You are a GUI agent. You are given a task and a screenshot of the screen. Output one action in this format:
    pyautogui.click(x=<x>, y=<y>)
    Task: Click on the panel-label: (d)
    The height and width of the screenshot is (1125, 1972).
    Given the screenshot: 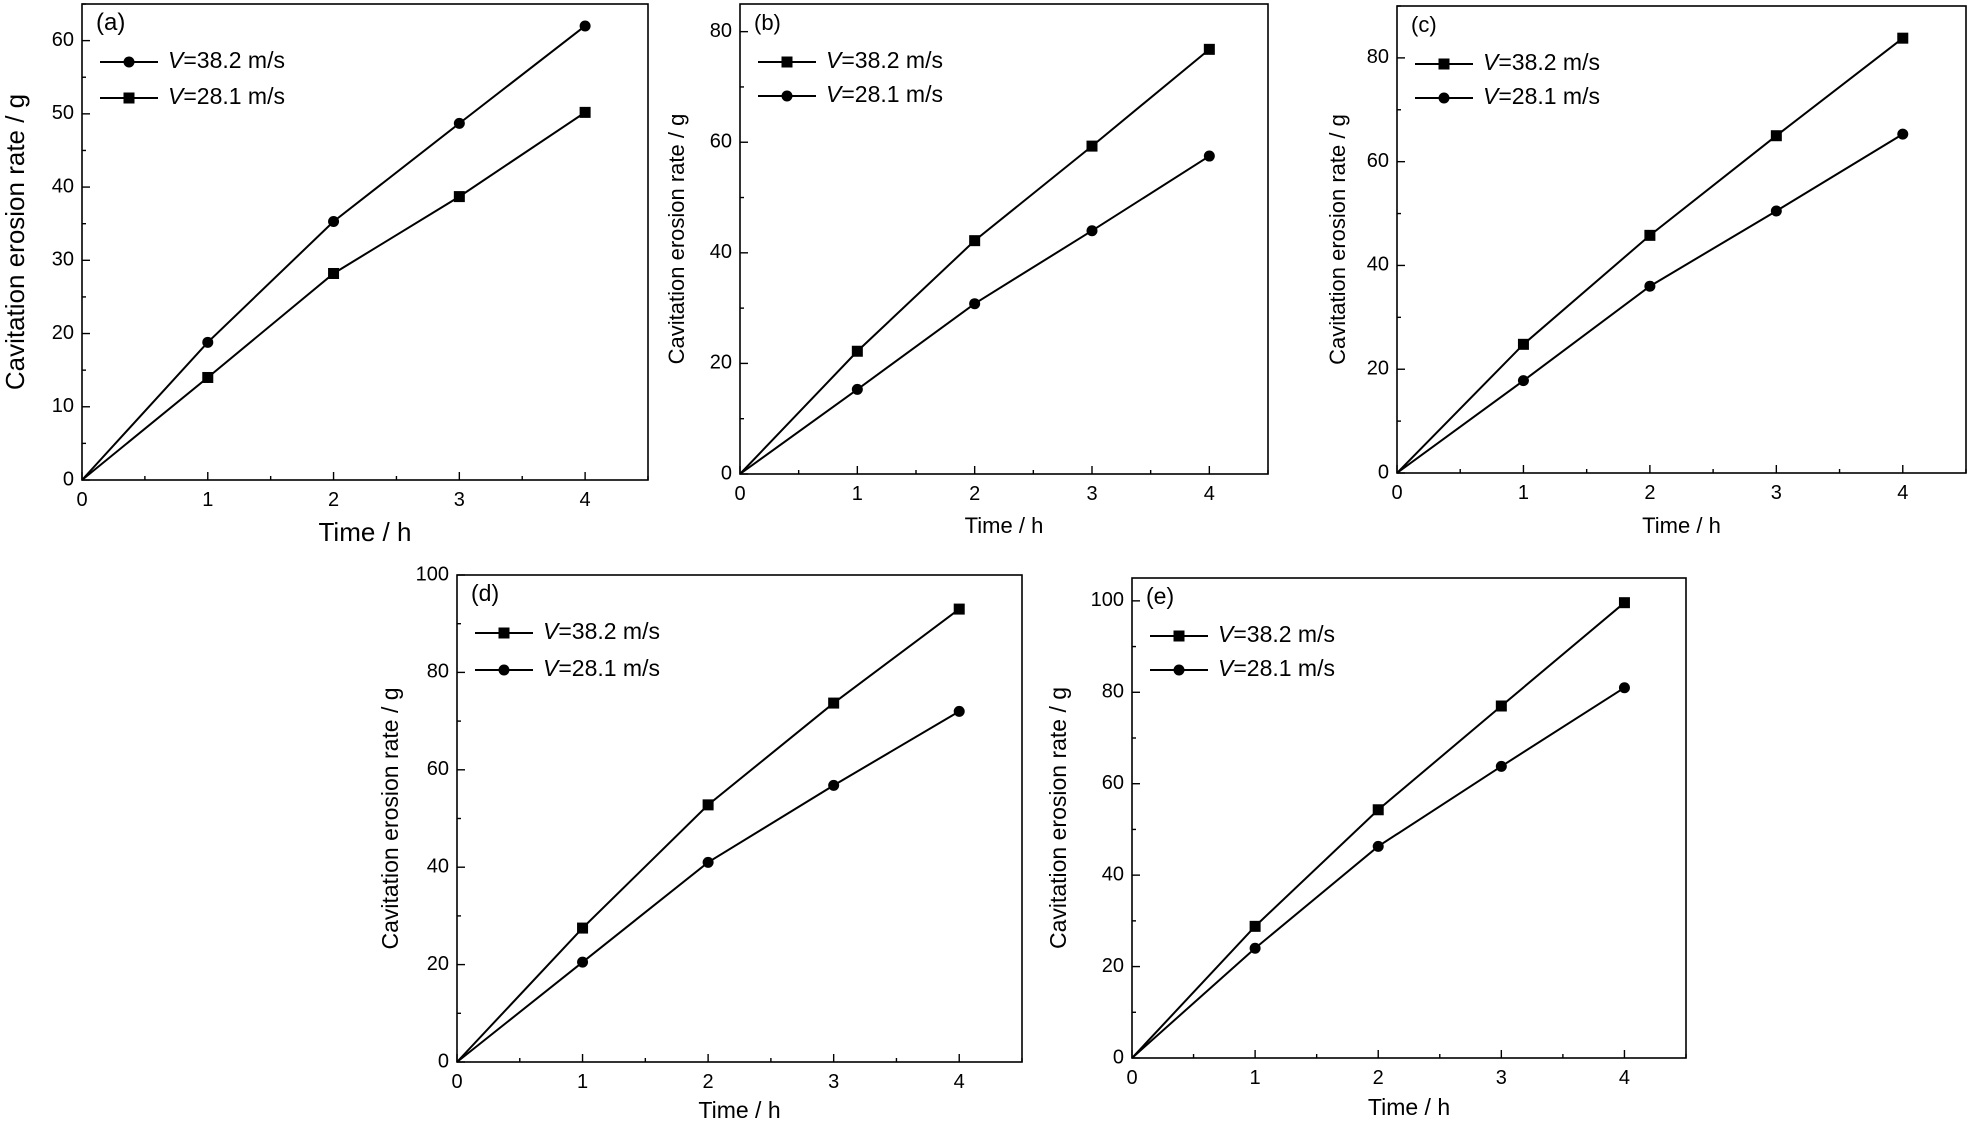 What is the action you would take?
    pyautogui.click(x=485, y=593)
    